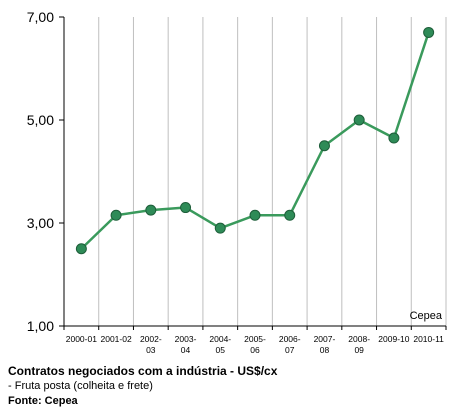  I want to click on y-tick-label: 1,00, so click(40, 326).